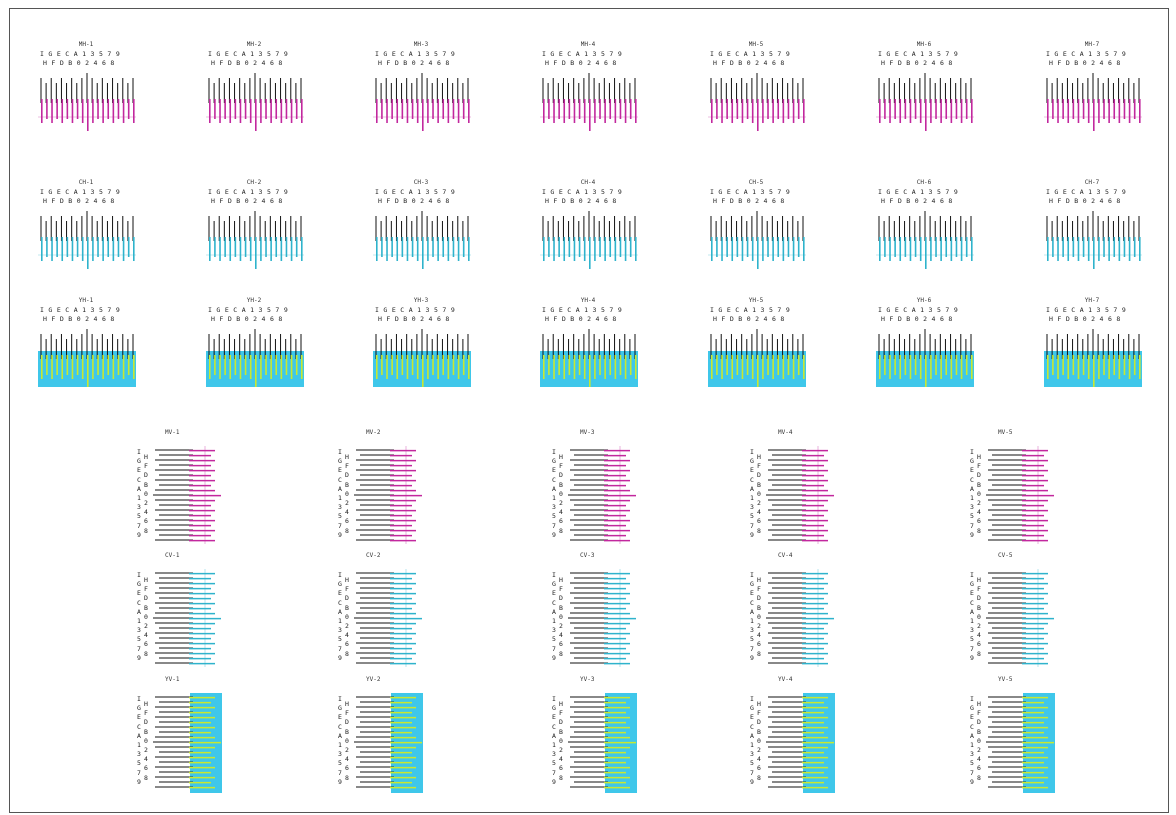  Describe the element at coordinates (391, 736) in the screenshot. I see `v-pattern: YV-2 I G E C A 1 3 5 7 9 H F D B 0 2 4 6 8` at that location.